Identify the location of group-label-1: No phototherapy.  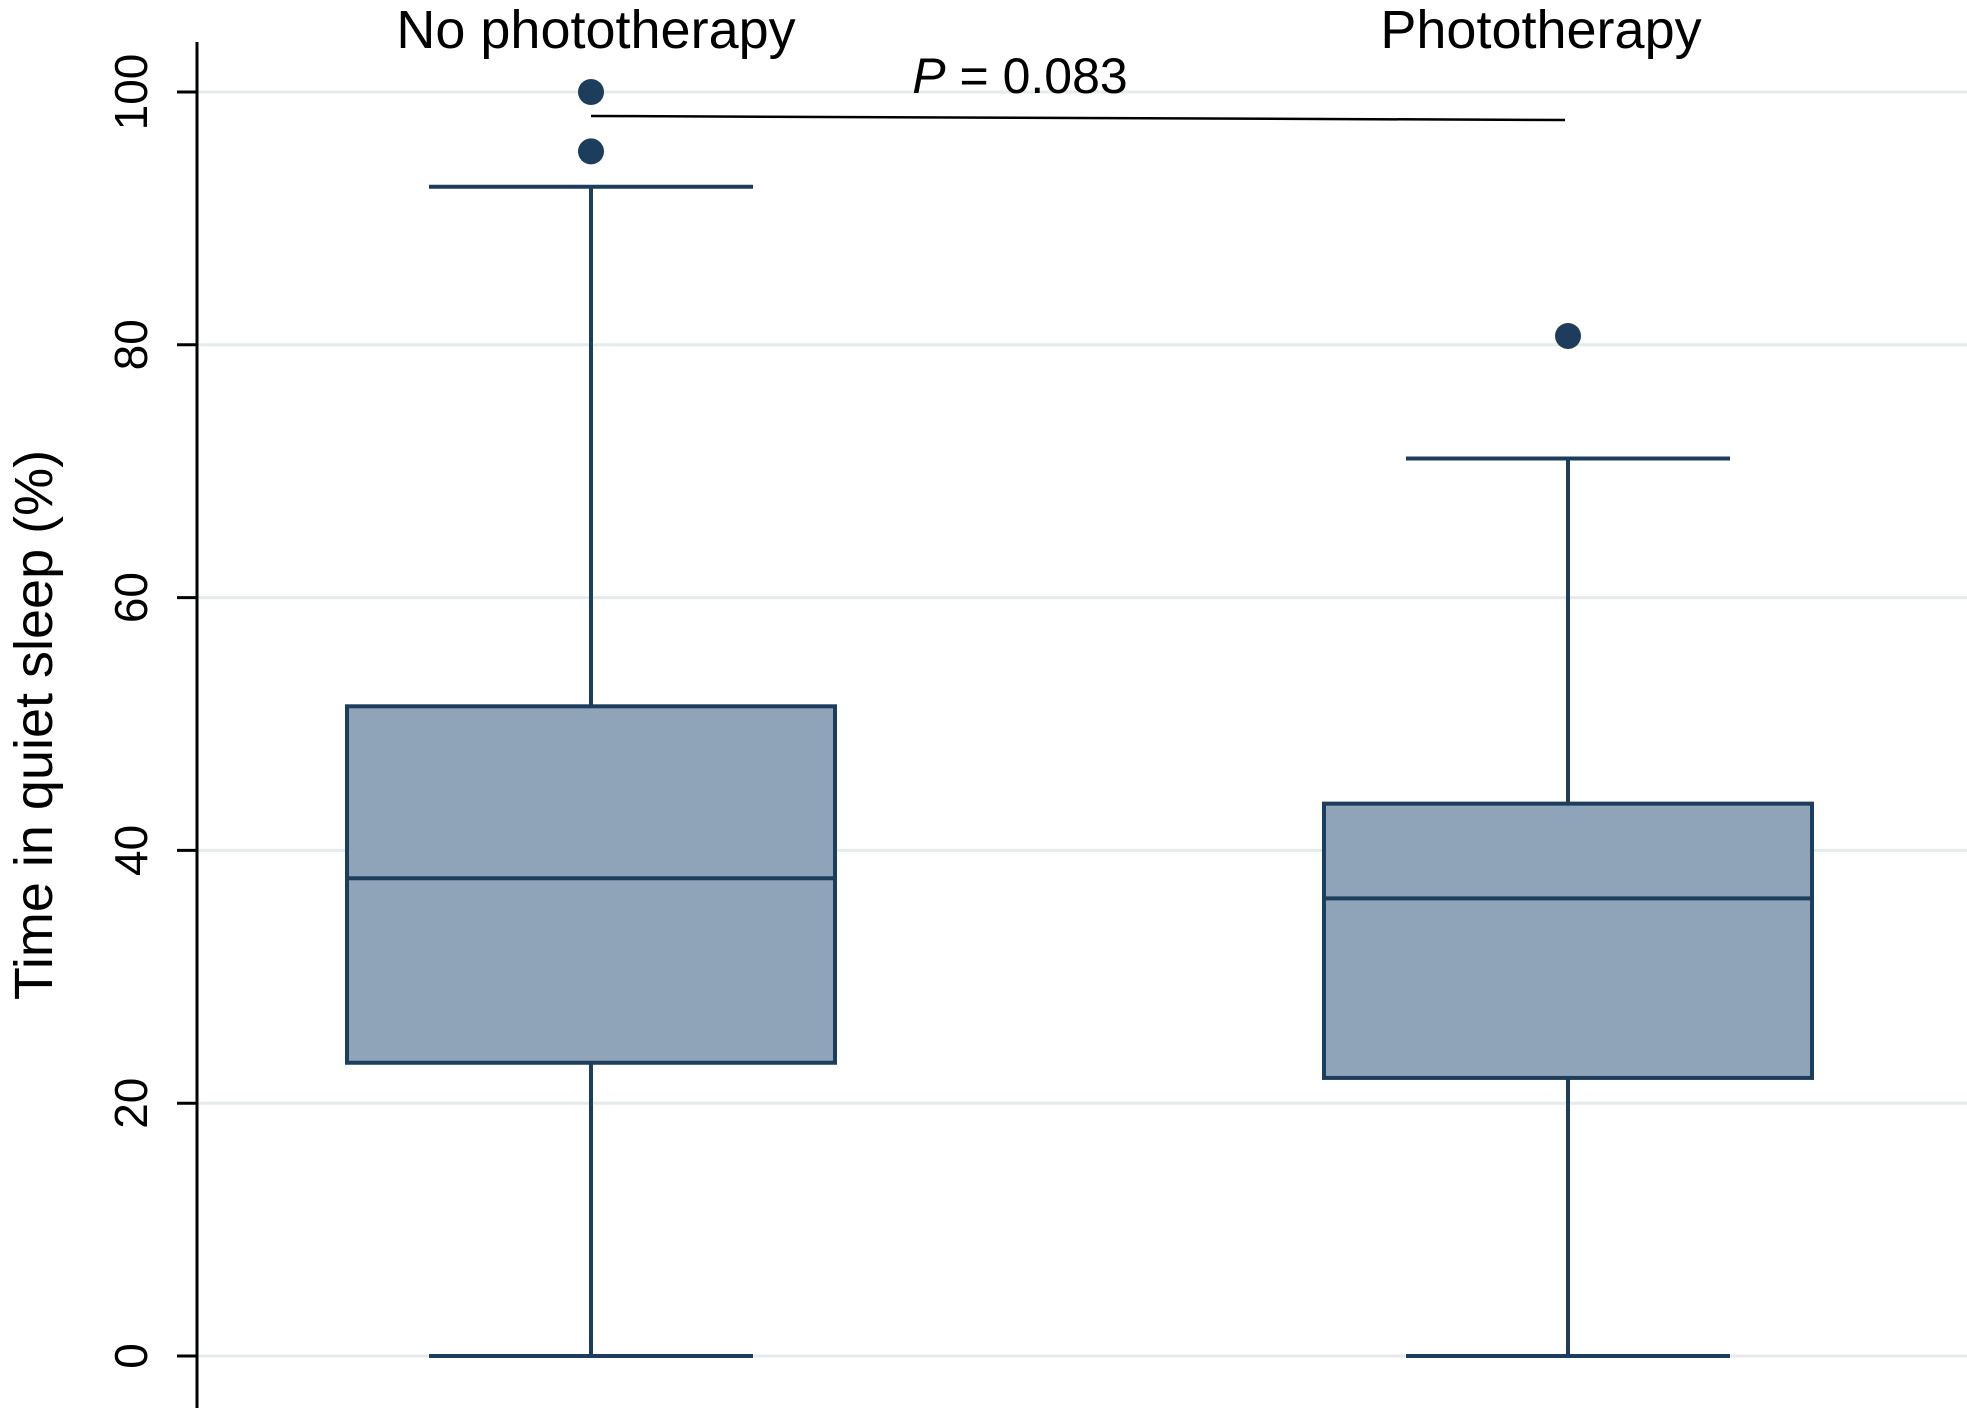
(595, 30).